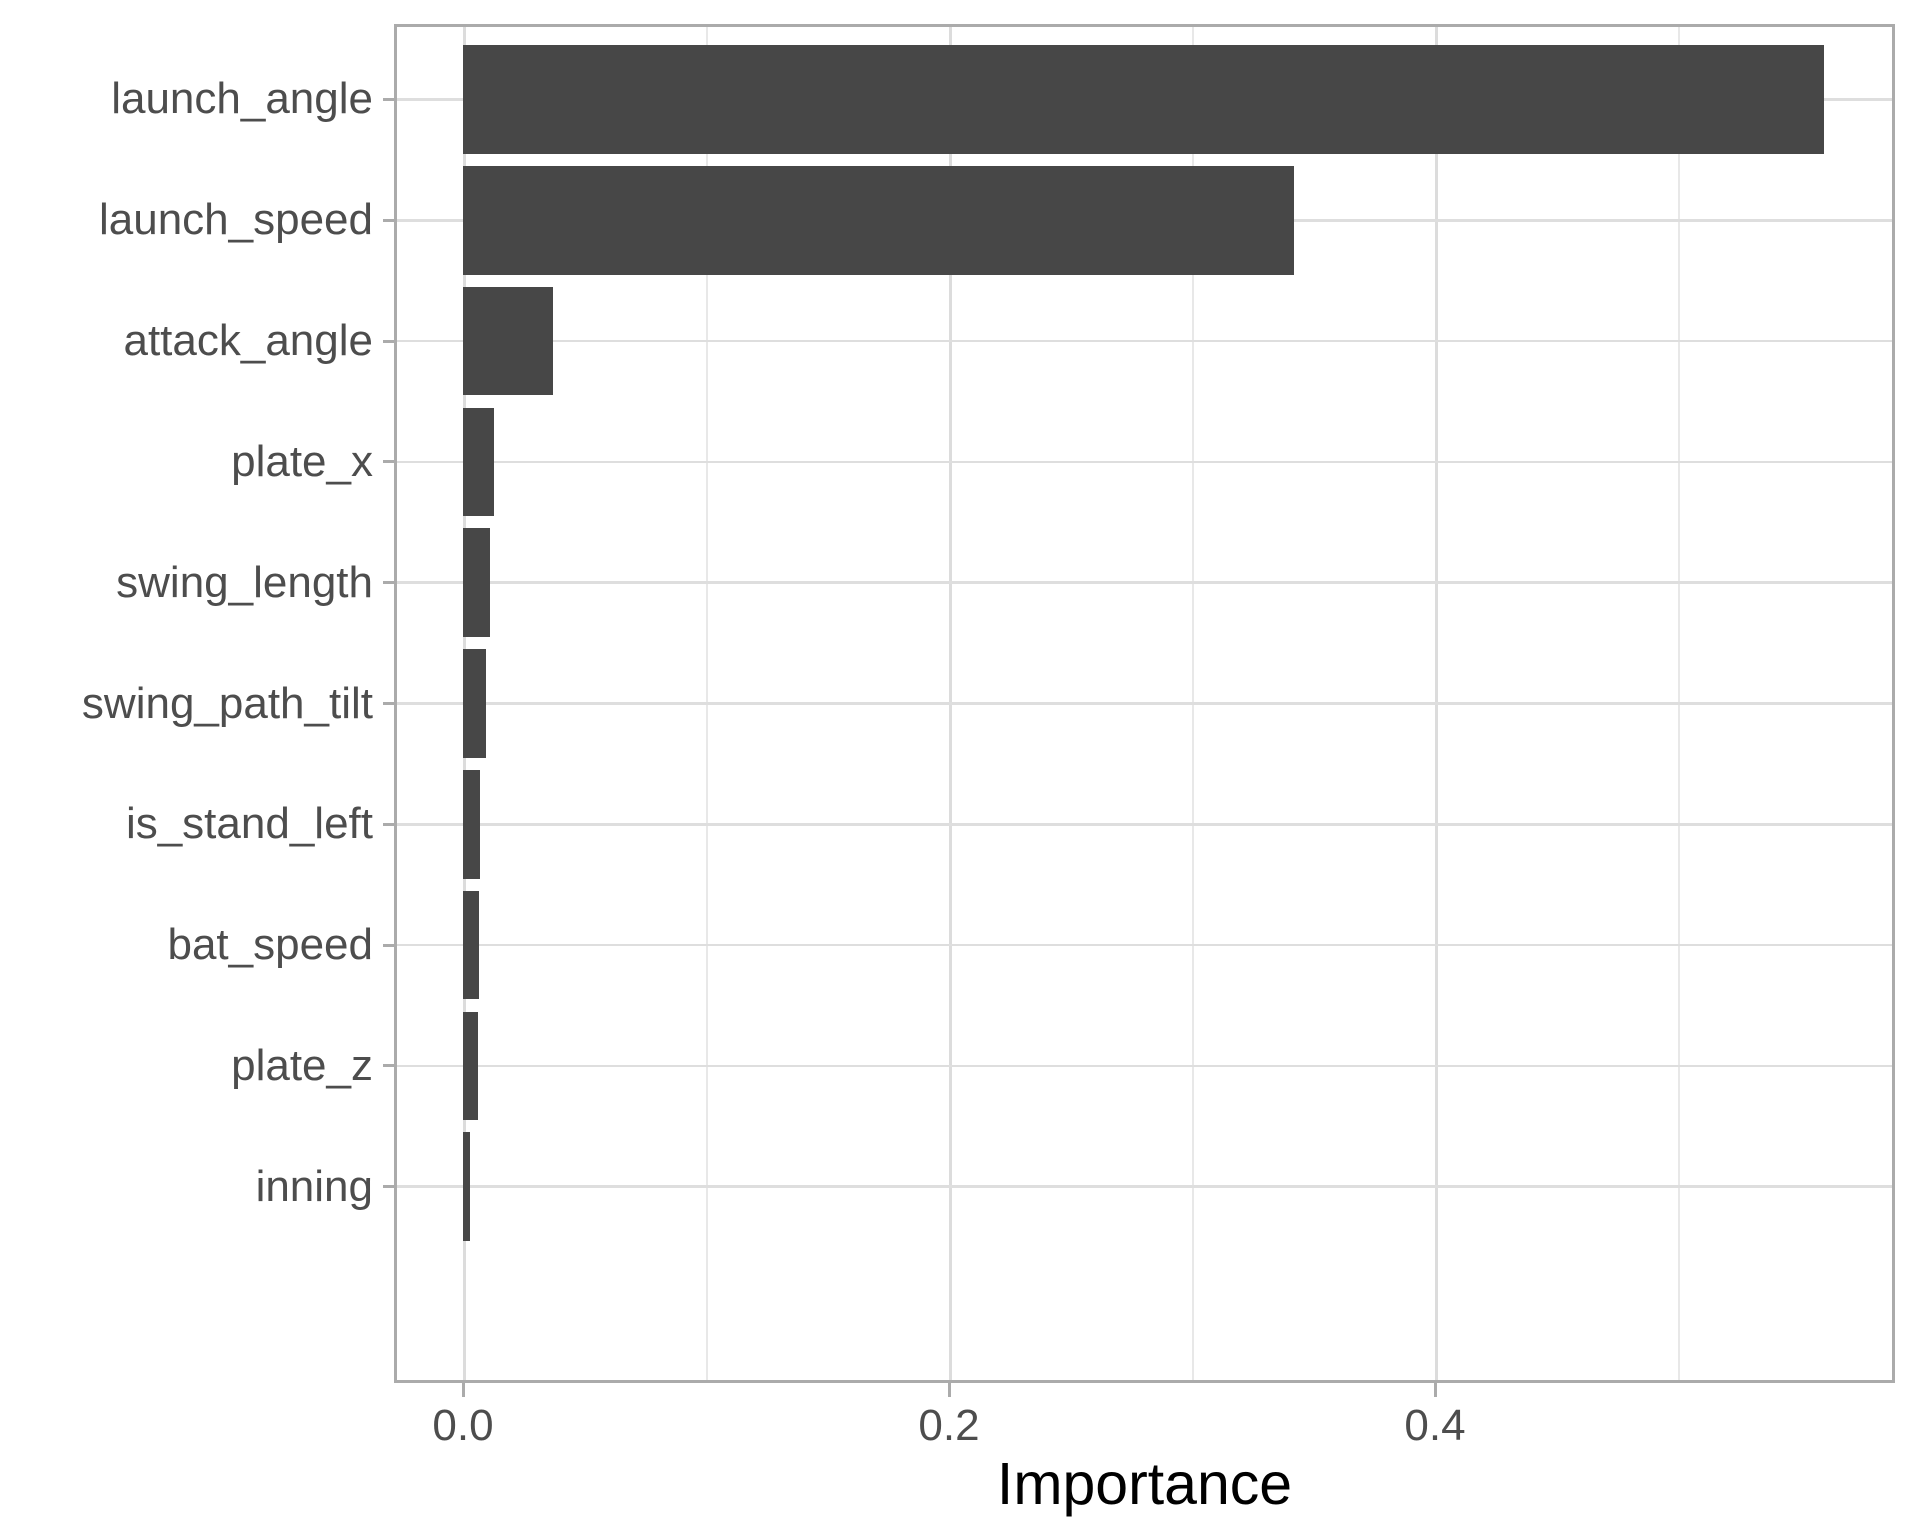  Describe the element at coordinates (248, 341) in the screenshot. I see `y-axis-label-attack-angle: attack_angle` at that location.